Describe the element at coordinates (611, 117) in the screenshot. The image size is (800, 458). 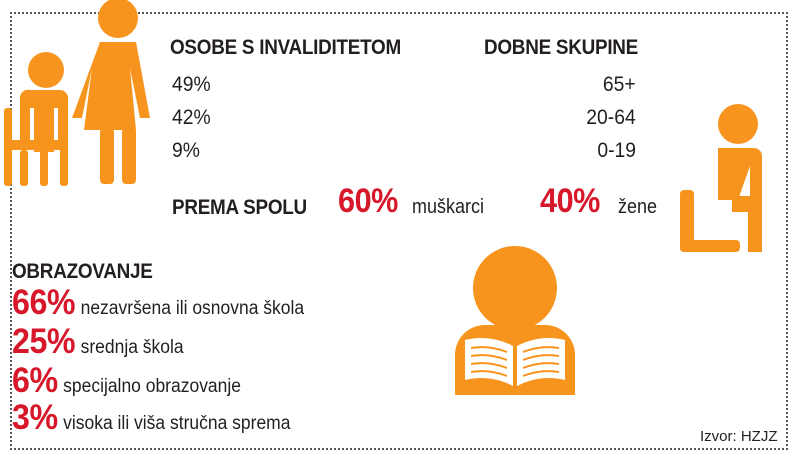
I see `age-group-value-2: 20-64` at that location.